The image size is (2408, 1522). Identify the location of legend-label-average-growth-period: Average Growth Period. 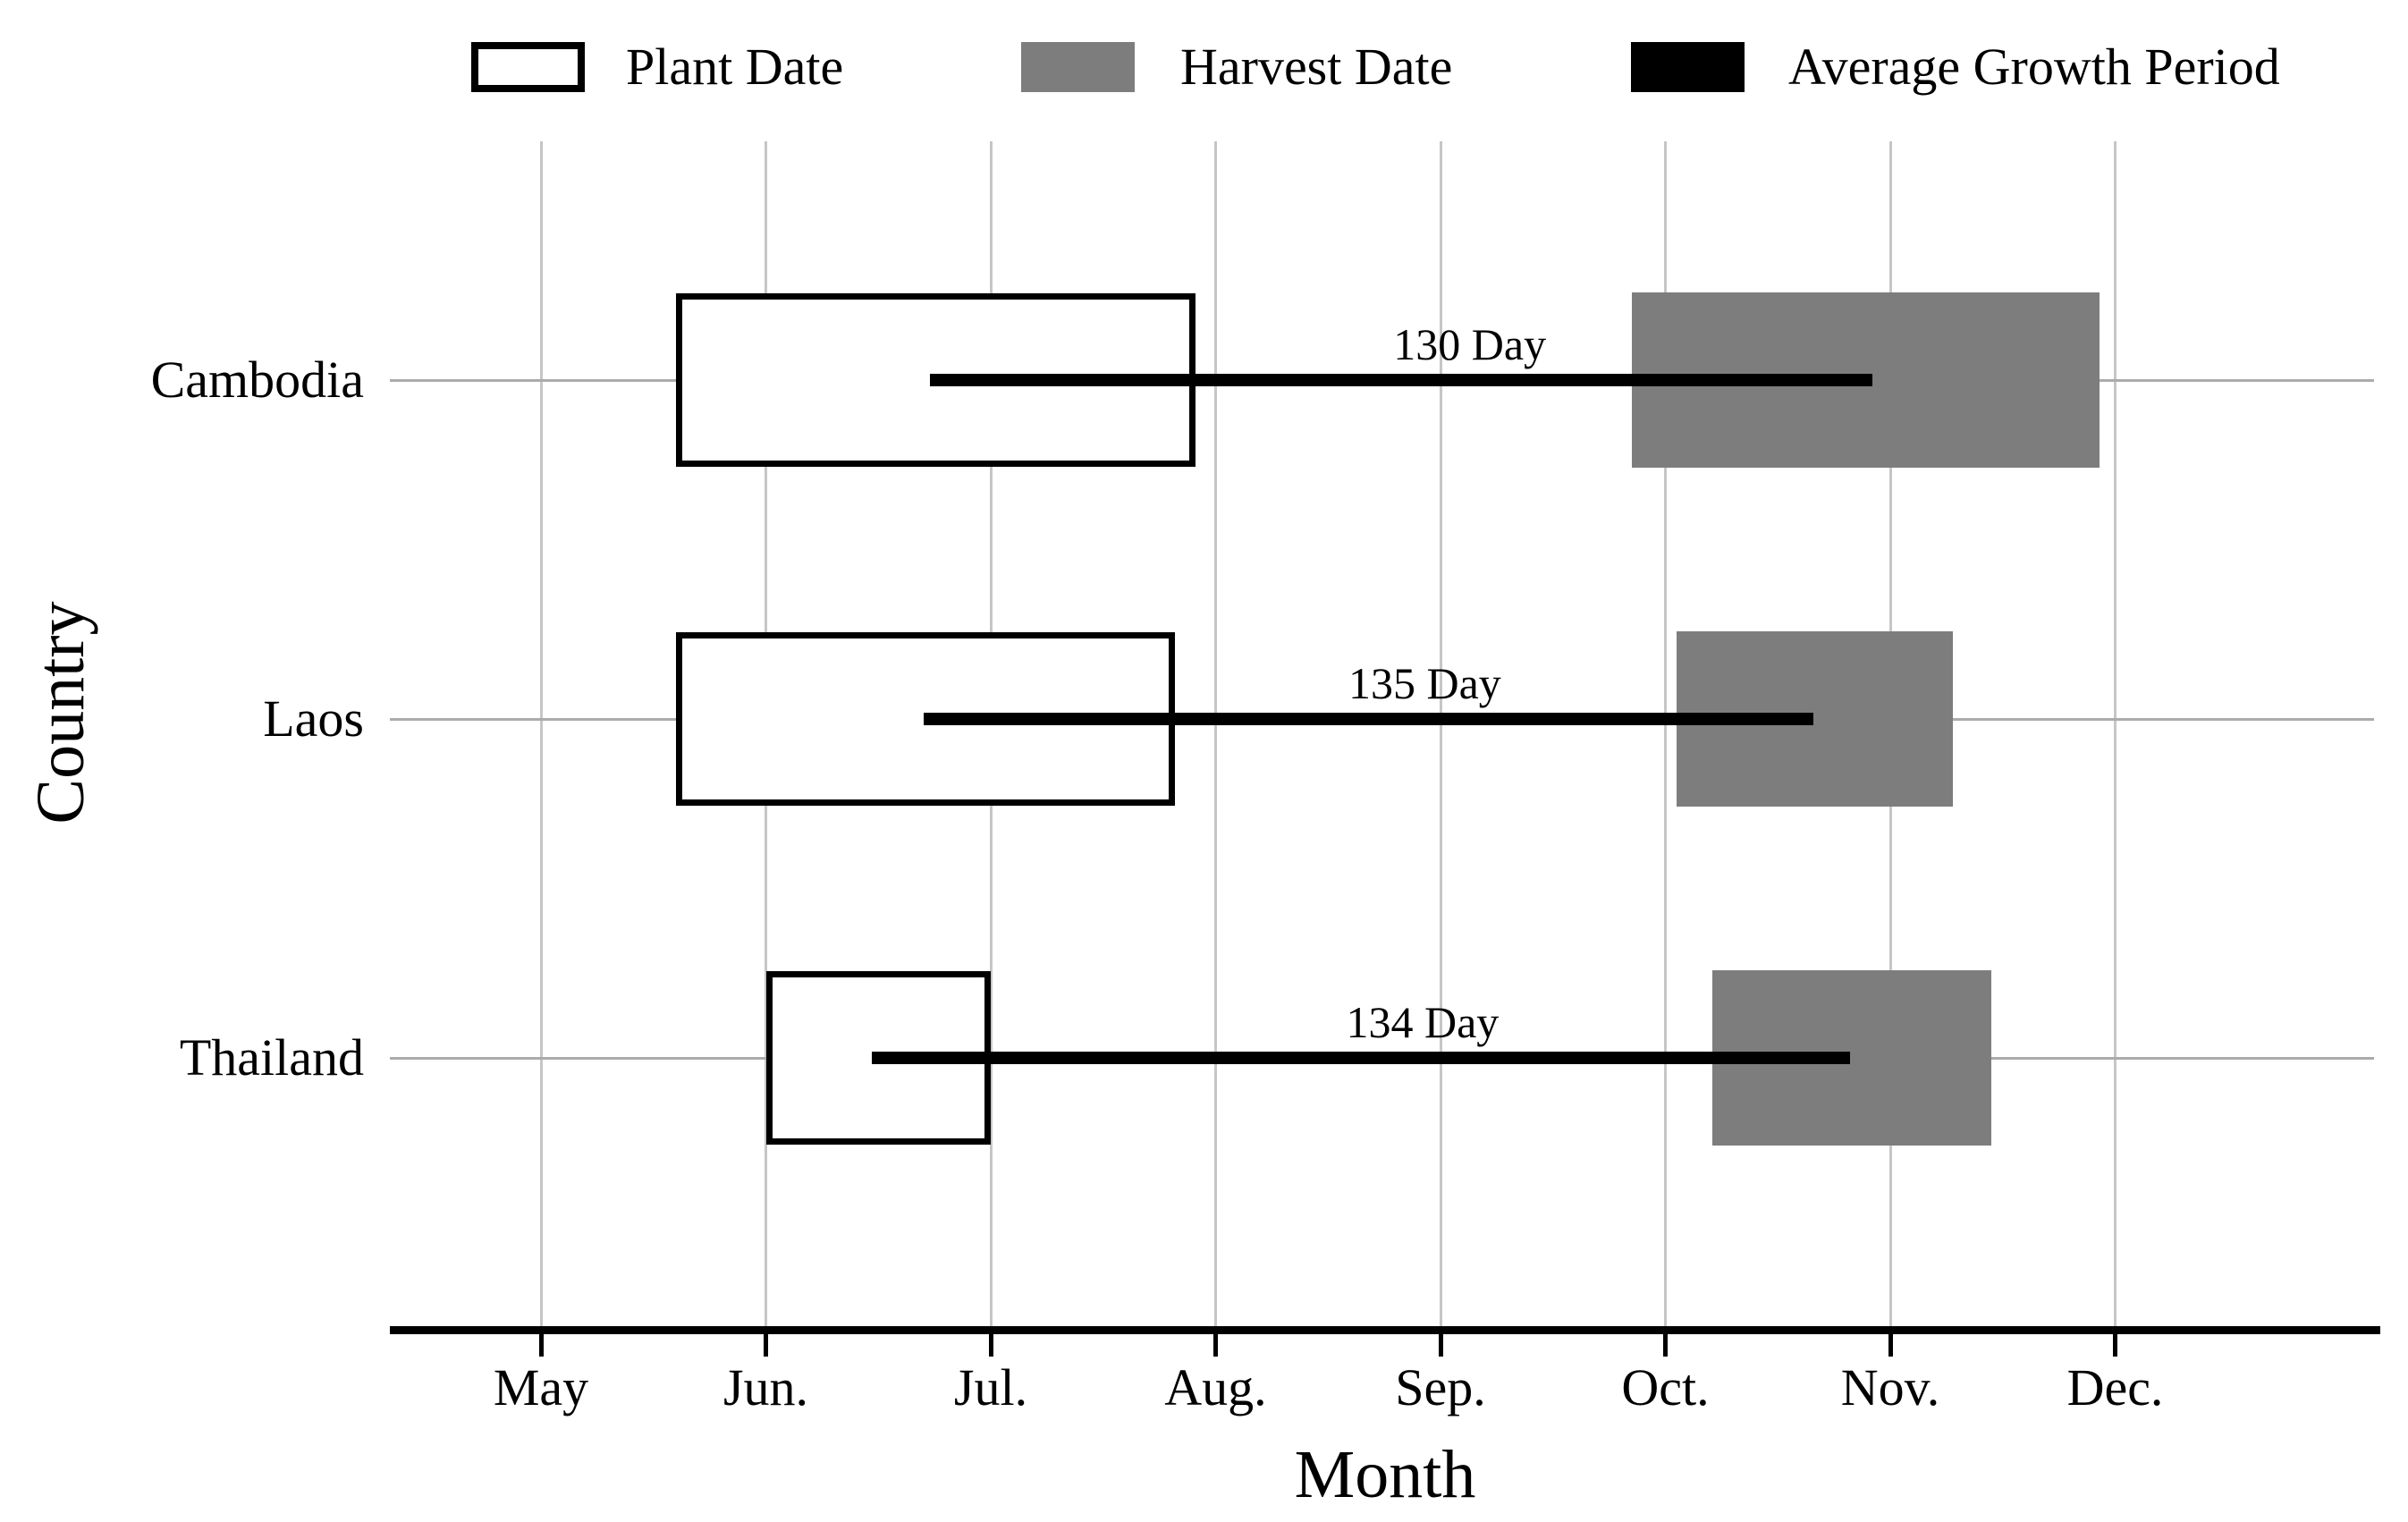
(2034, 67).